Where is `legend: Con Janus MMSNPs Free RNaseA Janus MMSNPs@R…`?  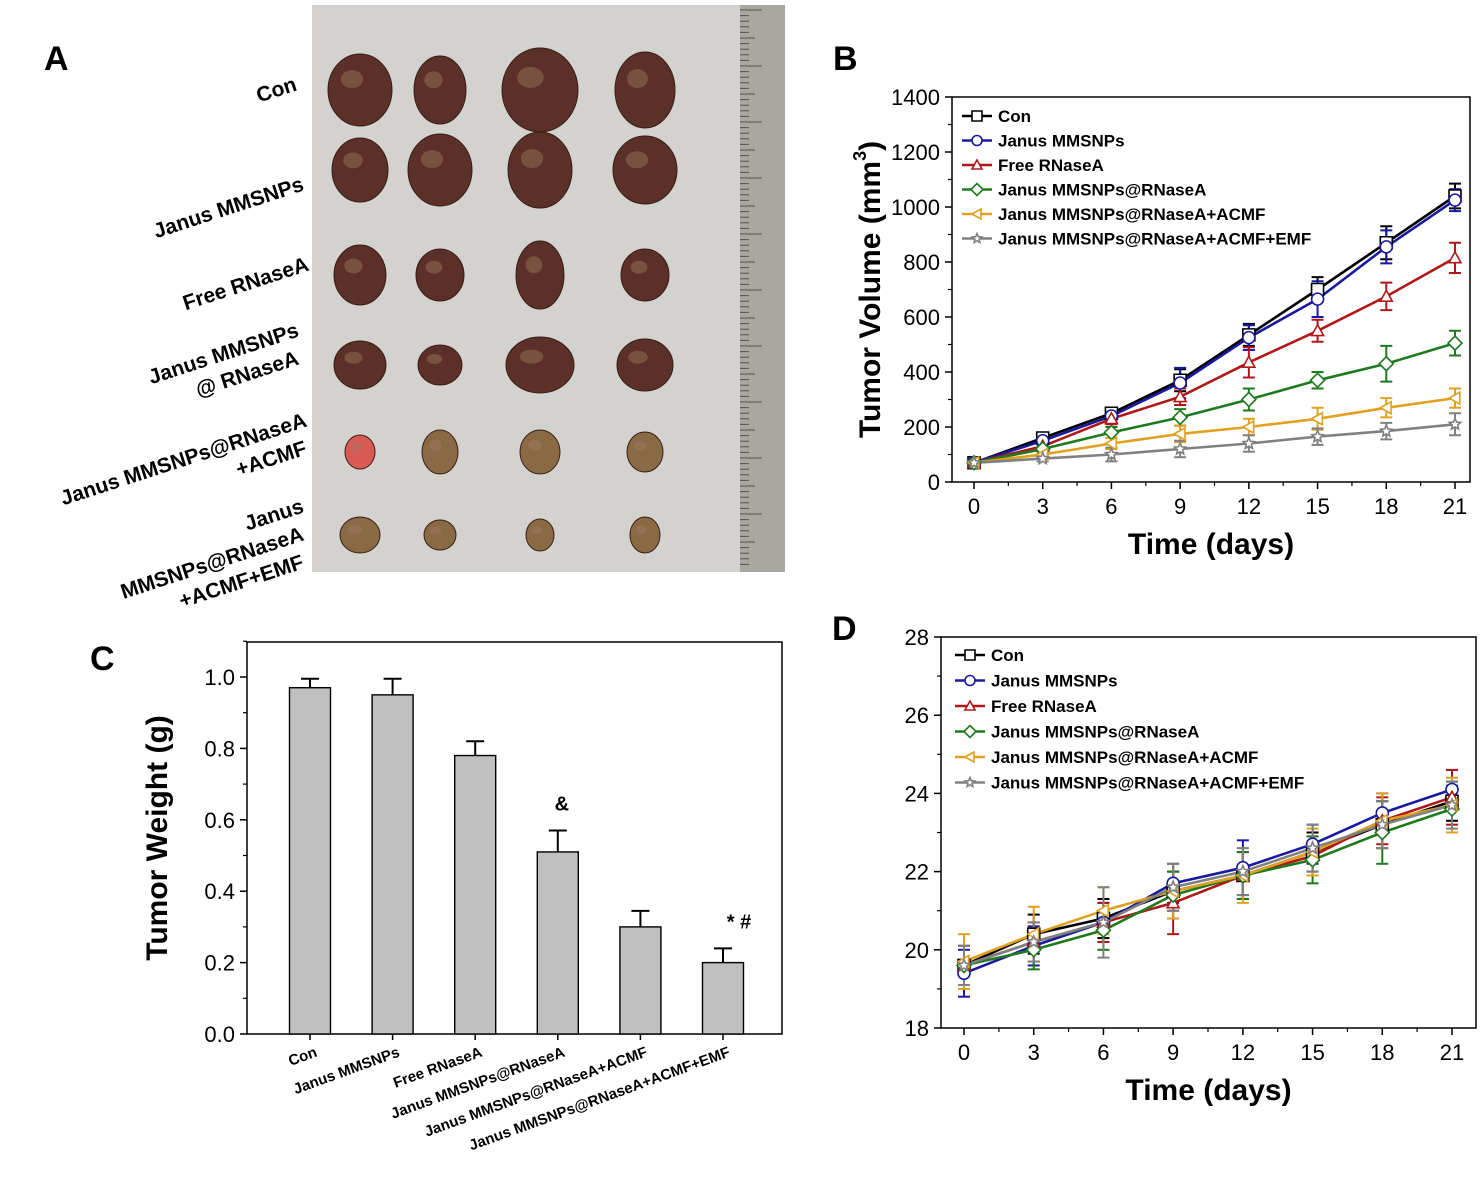 legend: Con Janus MMSNPs Free RNaseA Janus MMSNPs@R… is located at coordinates (1136, 178).